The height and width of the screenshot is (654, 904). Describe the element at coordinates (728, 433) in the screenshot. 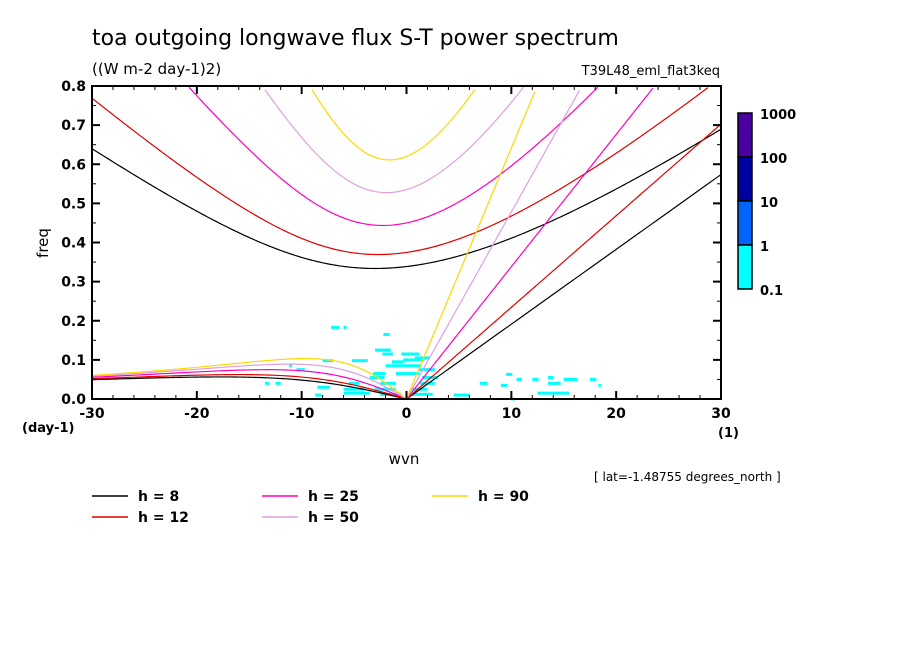

I see `x-units-label: (1)` at that location.